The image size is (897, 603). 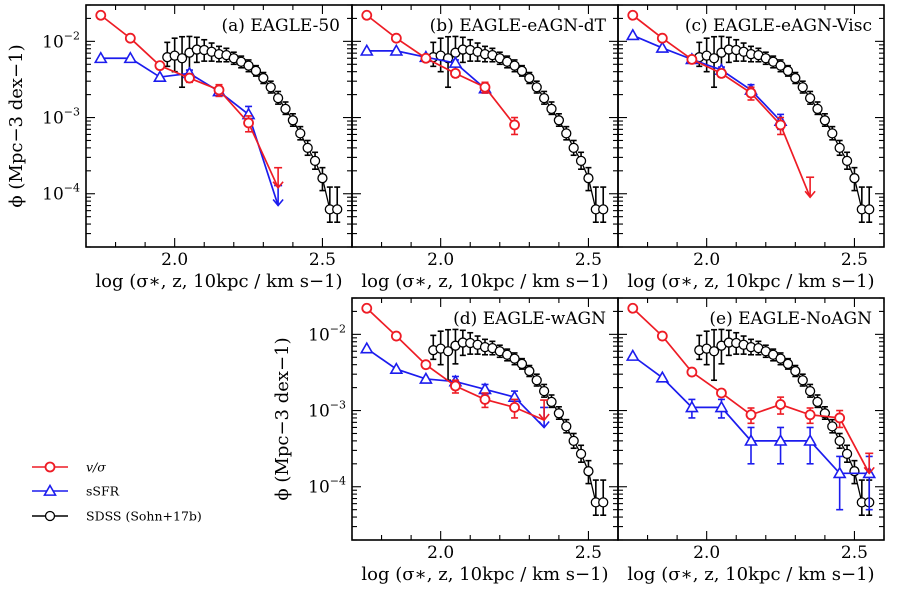 I want to click on legend: v/σ sSFR SDSS (Sohn+17b), so click(x=117, y=492).